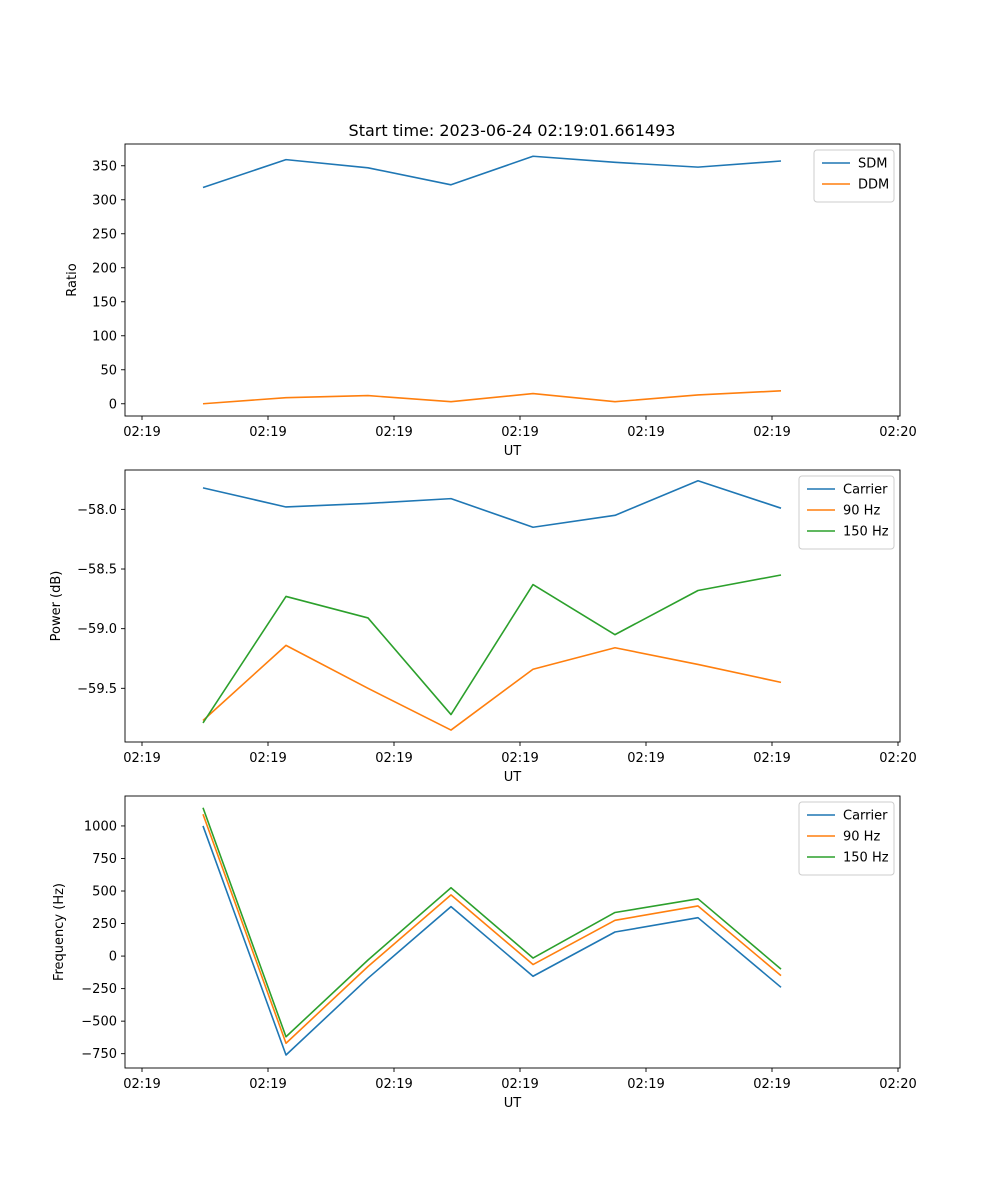 The image size is (1000, 1200). Describe the element at coordinates (854, 176) in the screenshot. I see `legend: SDM DDM` at that location.